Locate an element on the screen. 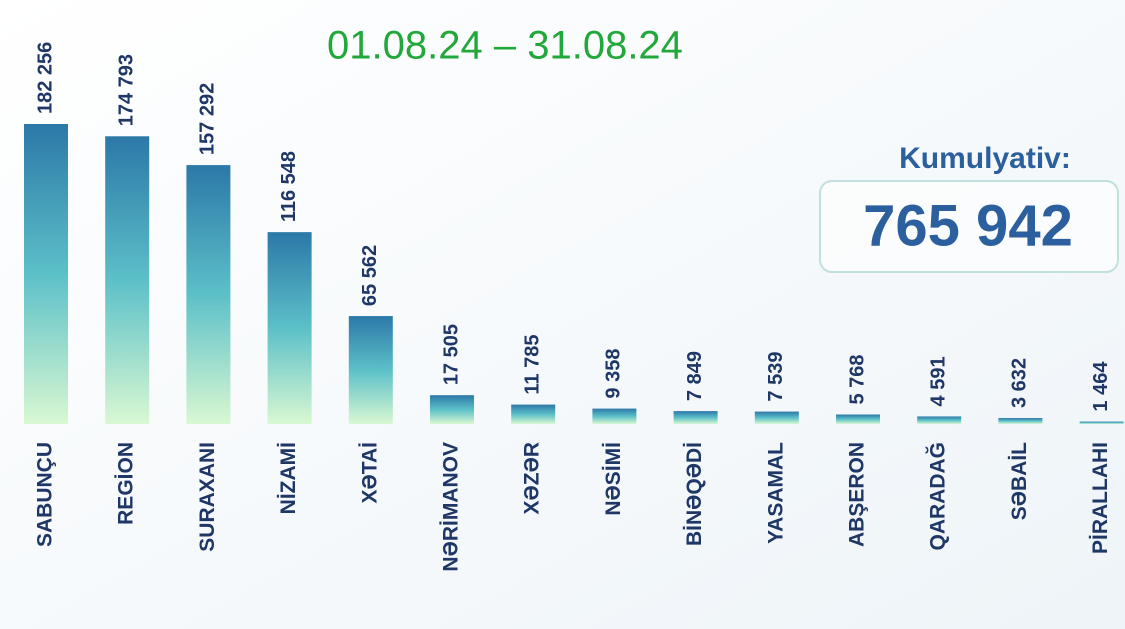  value-label: 174 793 is located at coordinates (126, 90).